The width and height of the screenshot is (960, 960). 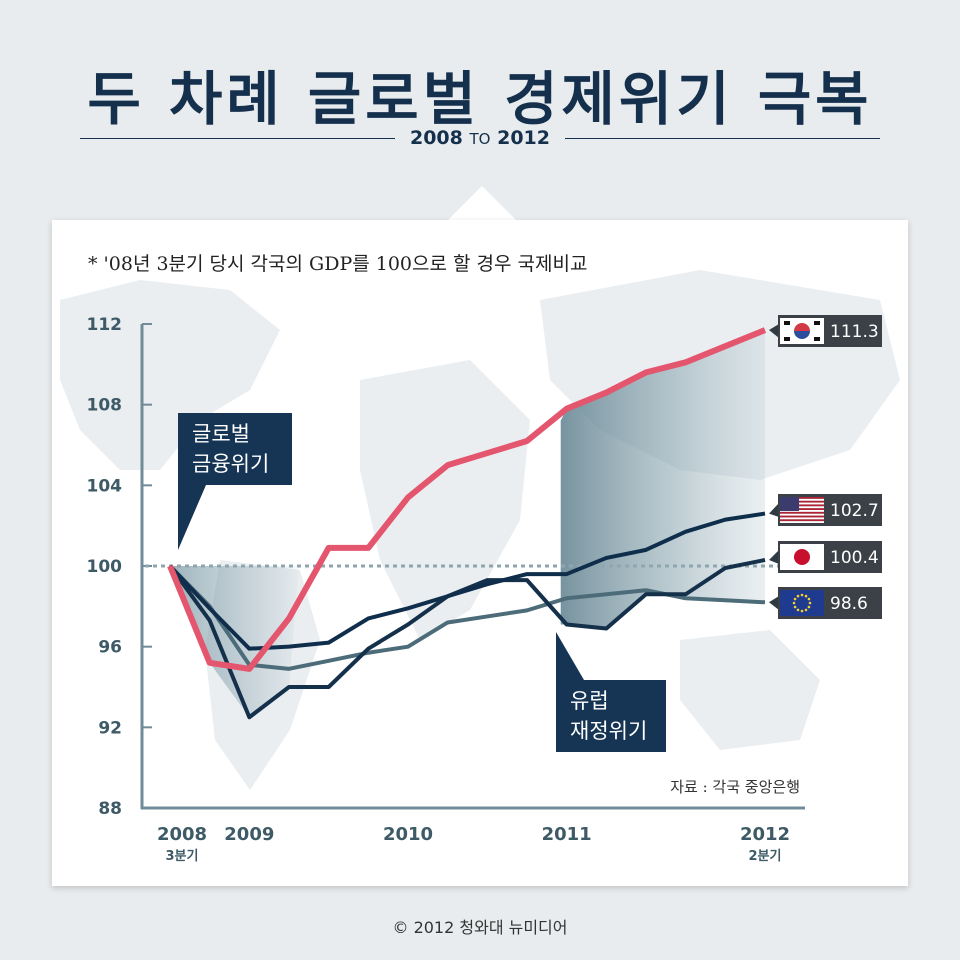 What do you see at coordinates (230, 464) in the screenshot?
I see `annotation-text: 금융위기` at bounding box center [230, 464].